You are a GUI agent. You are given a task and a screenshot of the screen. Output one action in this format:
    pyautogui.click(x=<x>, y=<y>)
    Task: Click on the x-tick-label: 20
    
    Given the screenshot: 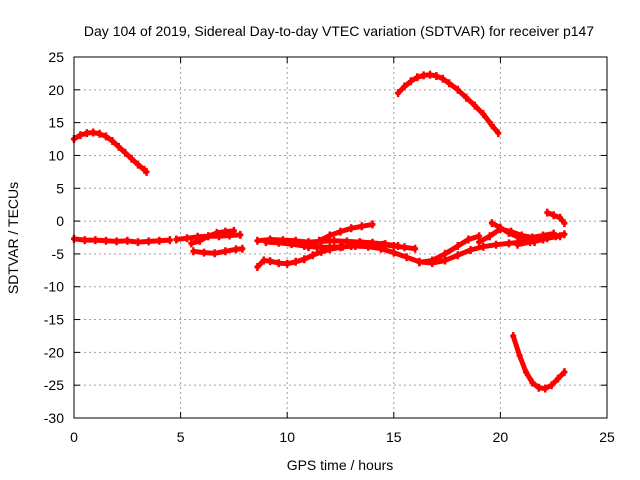 What is the action you would take?
    pyautogui.click(x=501, y=437)
    